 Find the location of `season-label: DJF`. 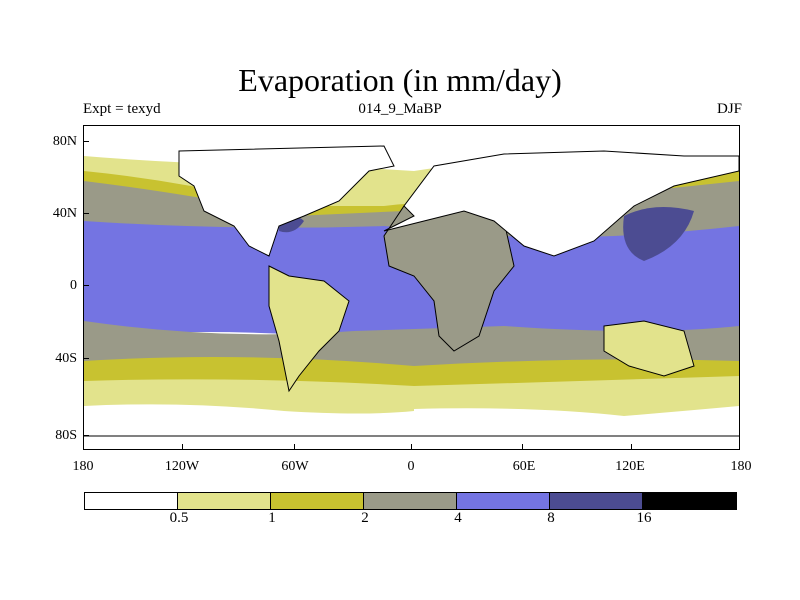

season-label: DJF is located at coordinates (729, 109).